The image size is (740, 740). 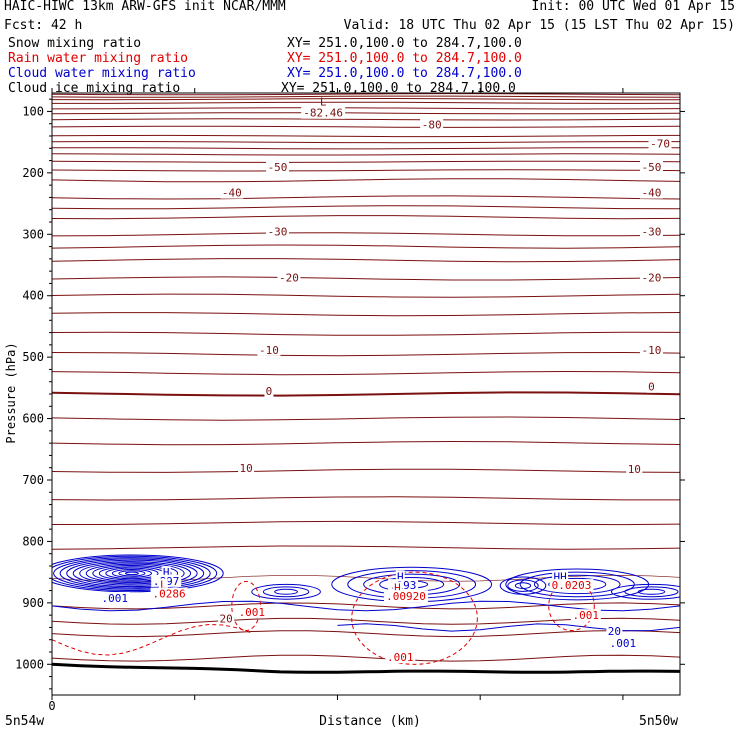 I want to click on temperature-label: -30, so click(x=278, y=231).